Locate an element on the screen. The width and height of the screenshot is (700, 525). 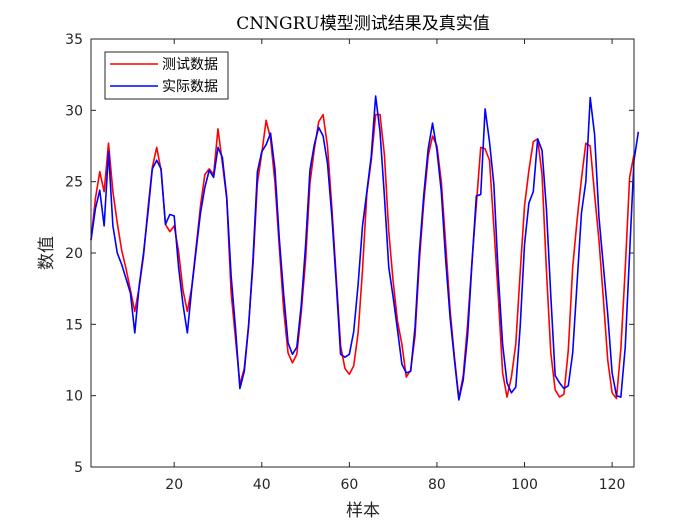
y-tick-label: 15 is located at coordinates (74, 325).